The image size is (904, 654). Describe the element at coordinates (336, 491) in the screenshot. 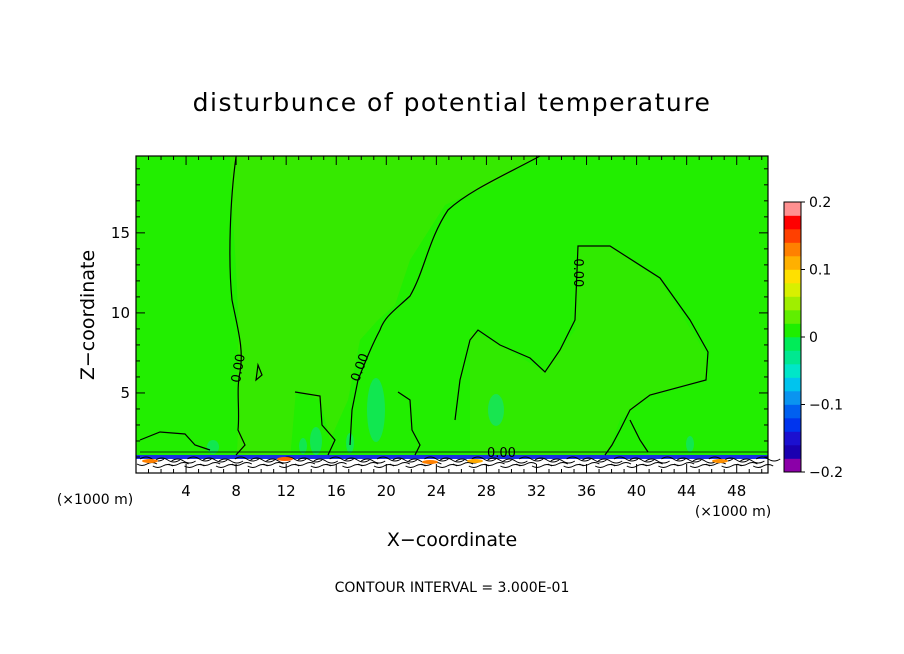

I see `x-tick-label: 16` at that location.